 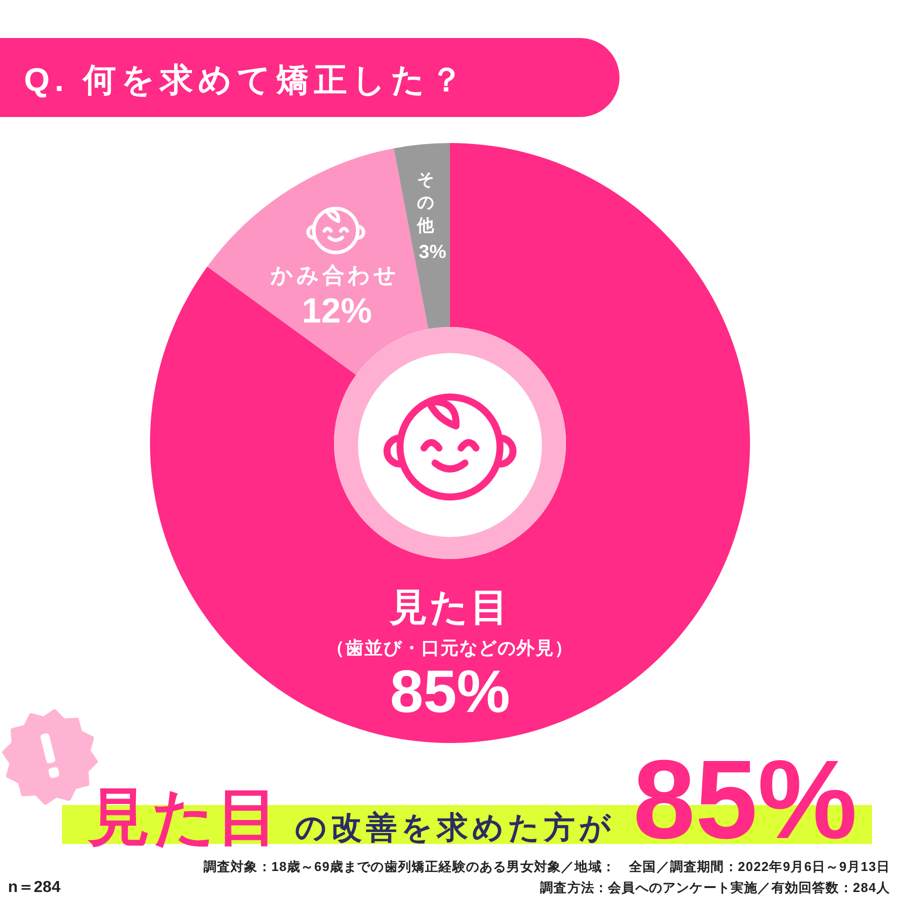 I want to click on slice-label: 見た目（歯並び・口元などの外見）, so click(x=450, y=622).